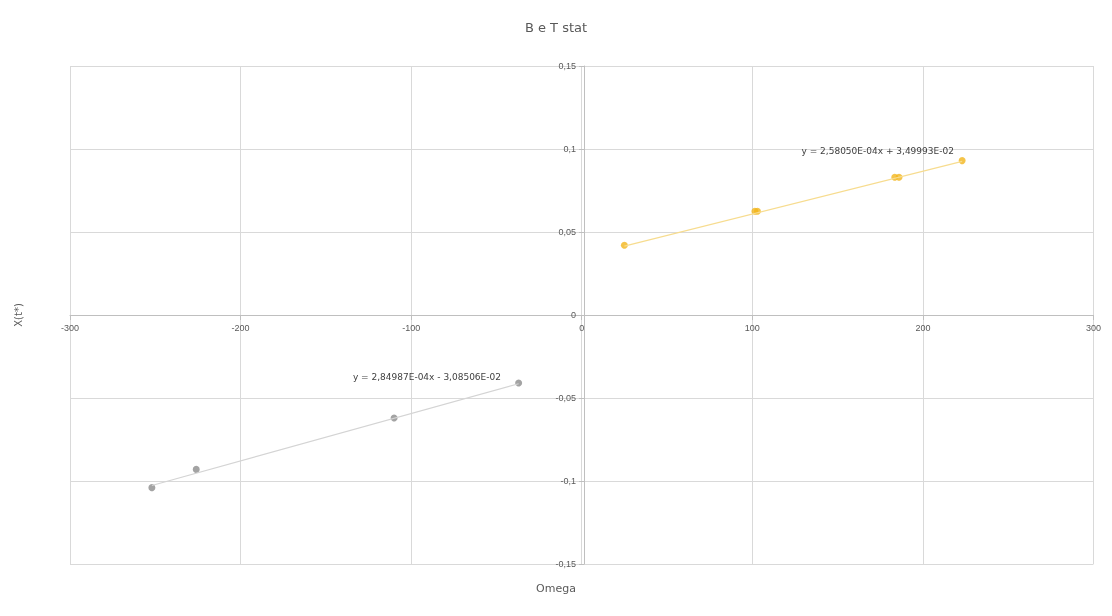 The height and width of the screenshot is (616, 1112). What do you see at coordinates (573, 315) in the screenshot?
I see `y-tick-label: 0` at bounding box center [573, 315].